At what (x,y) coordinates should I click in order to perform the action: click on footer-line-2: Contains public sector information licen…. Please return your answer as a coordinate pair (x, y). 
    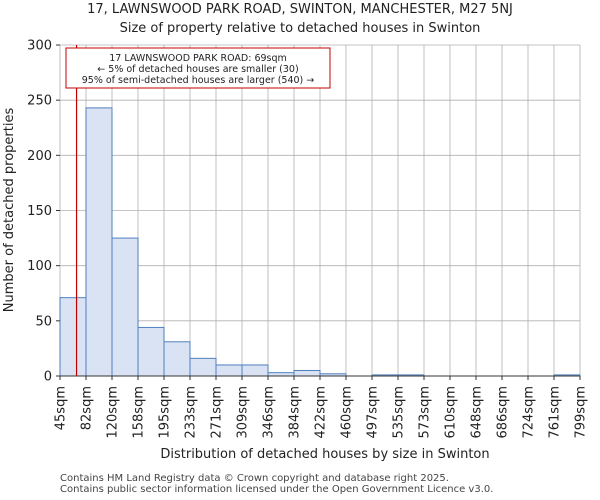
    Looking at the image, I should click on (277, 489).